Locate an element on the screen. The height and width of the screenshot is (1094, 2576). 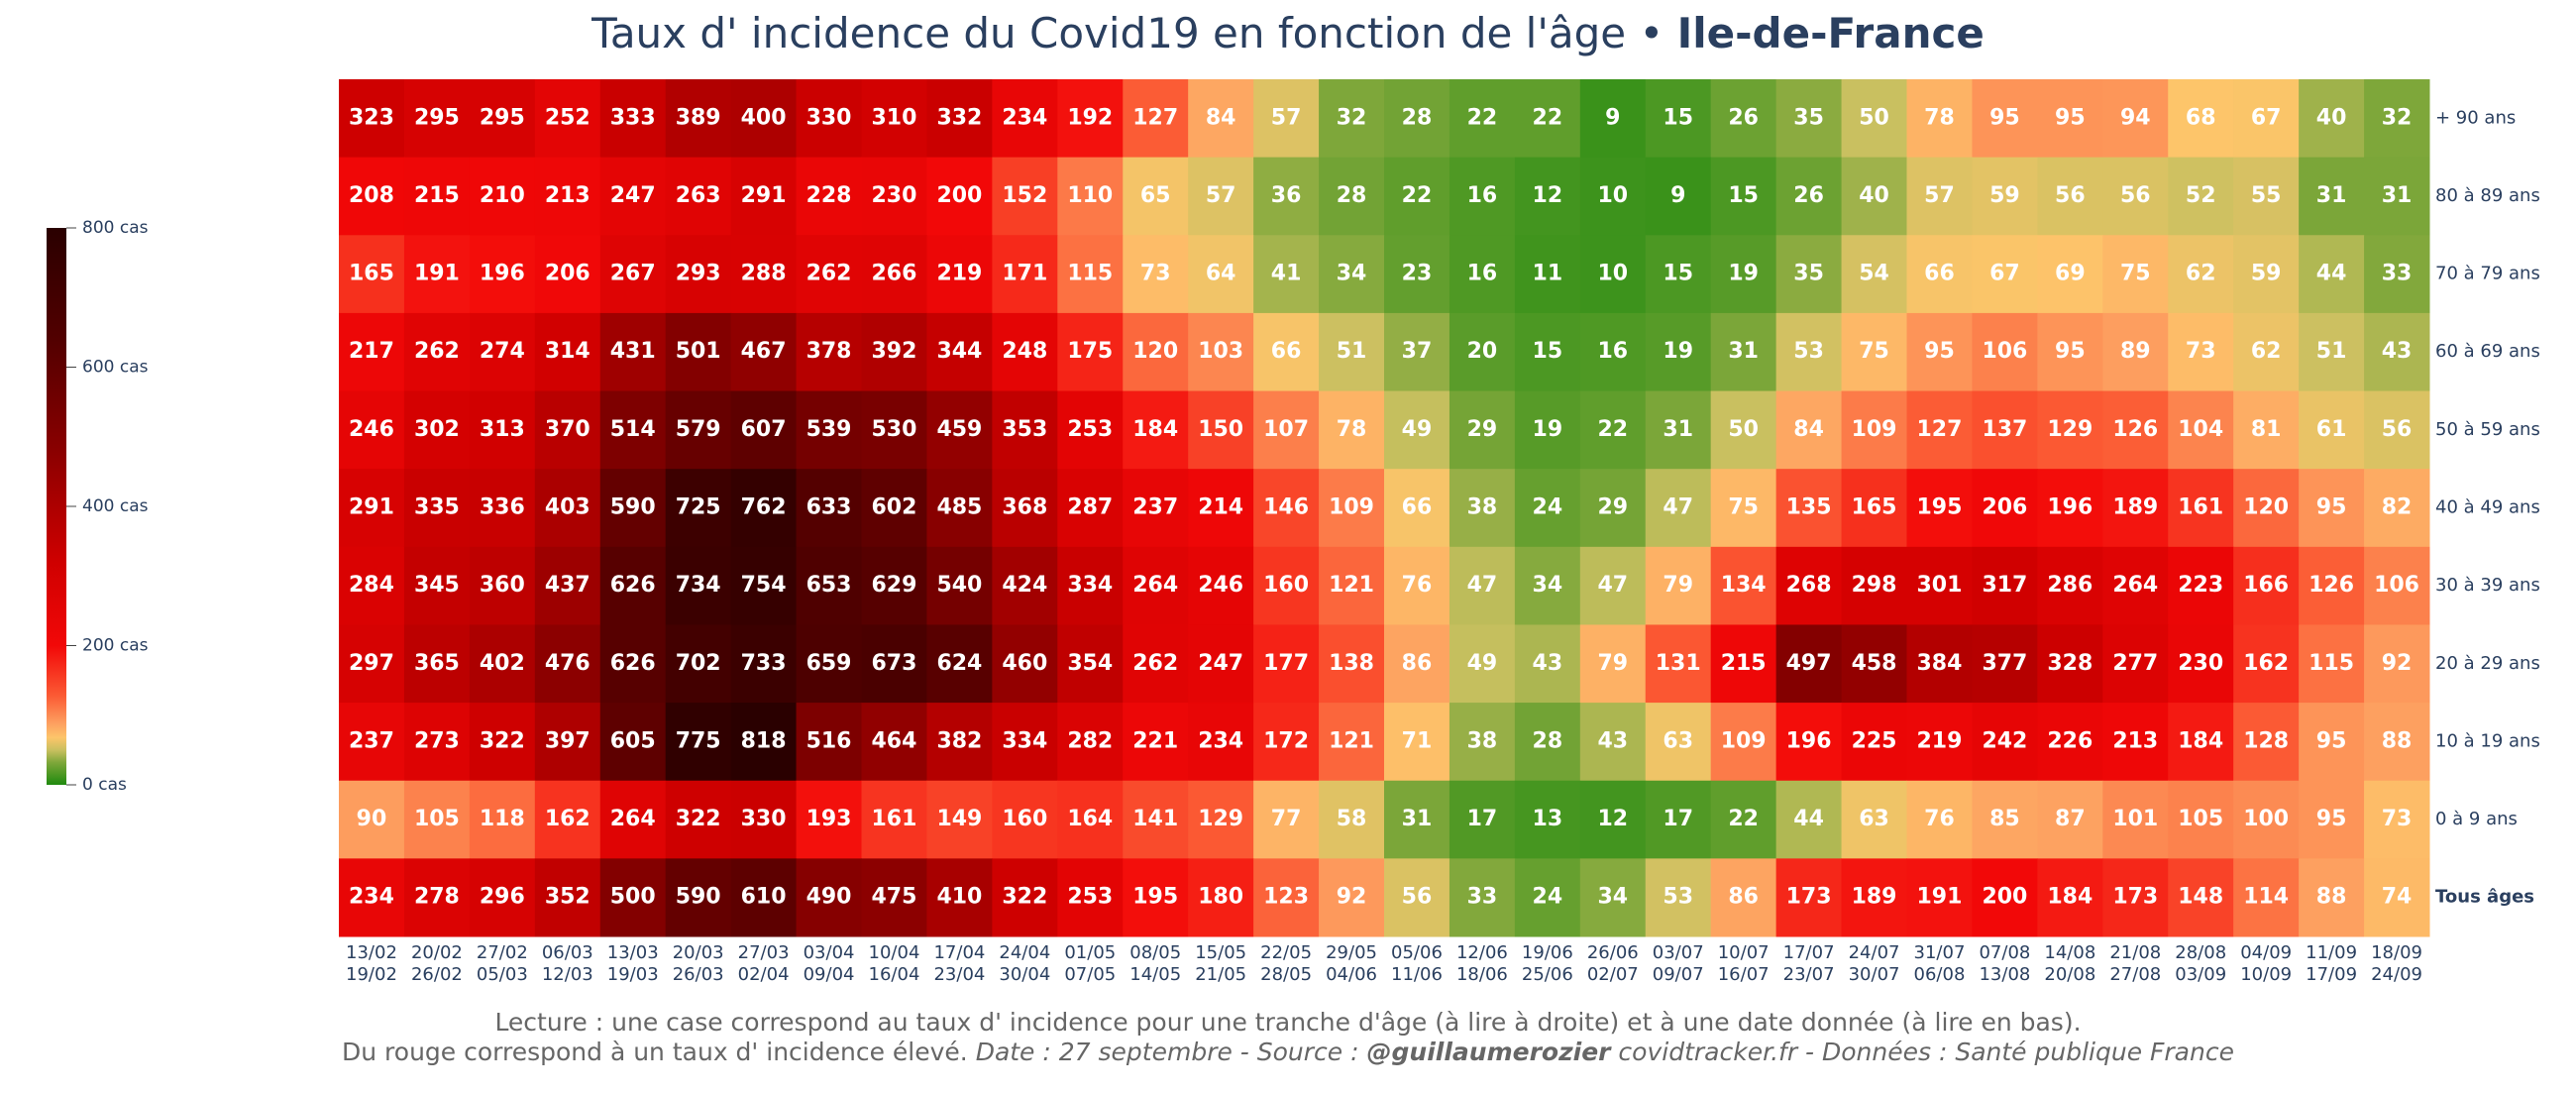
x-tick-label: 17/07 is located at coordinates (1809, 952).